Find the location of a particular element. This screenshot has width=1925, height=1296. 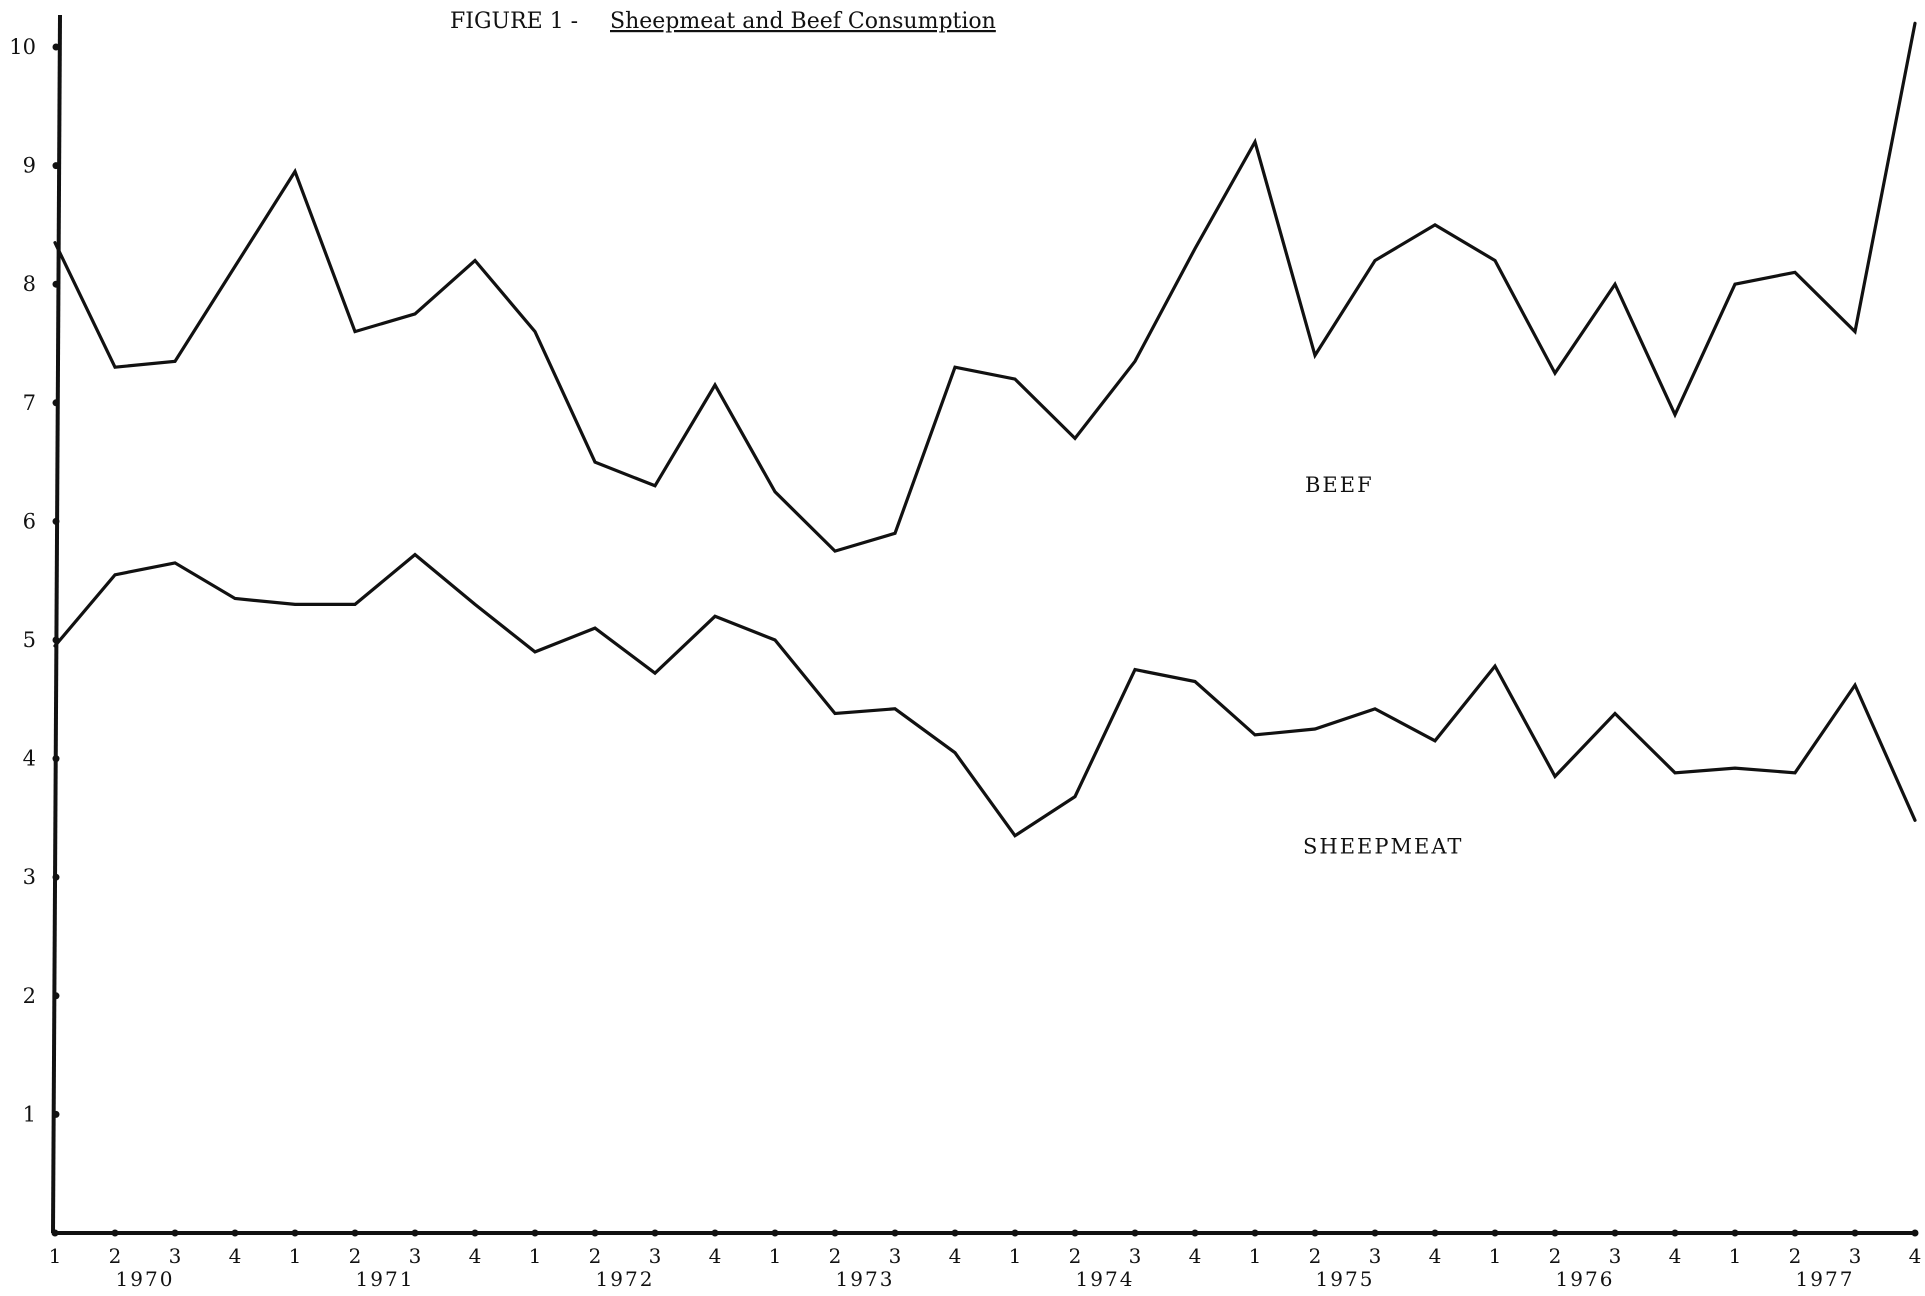

series-label-beef: BEEF is located at coordinates (1339, 485).